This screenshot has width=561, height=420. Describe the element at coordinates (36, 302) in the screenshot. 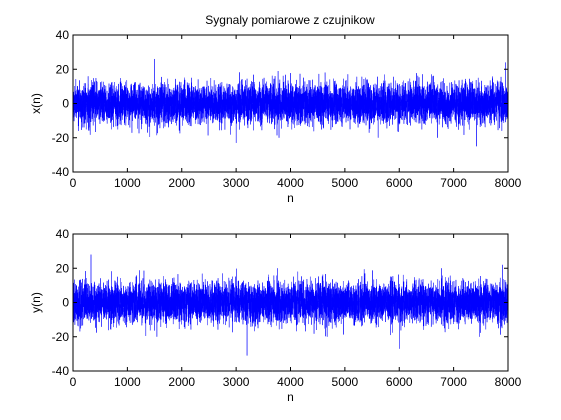

I see `y-axis-label: y(n)` at that location.